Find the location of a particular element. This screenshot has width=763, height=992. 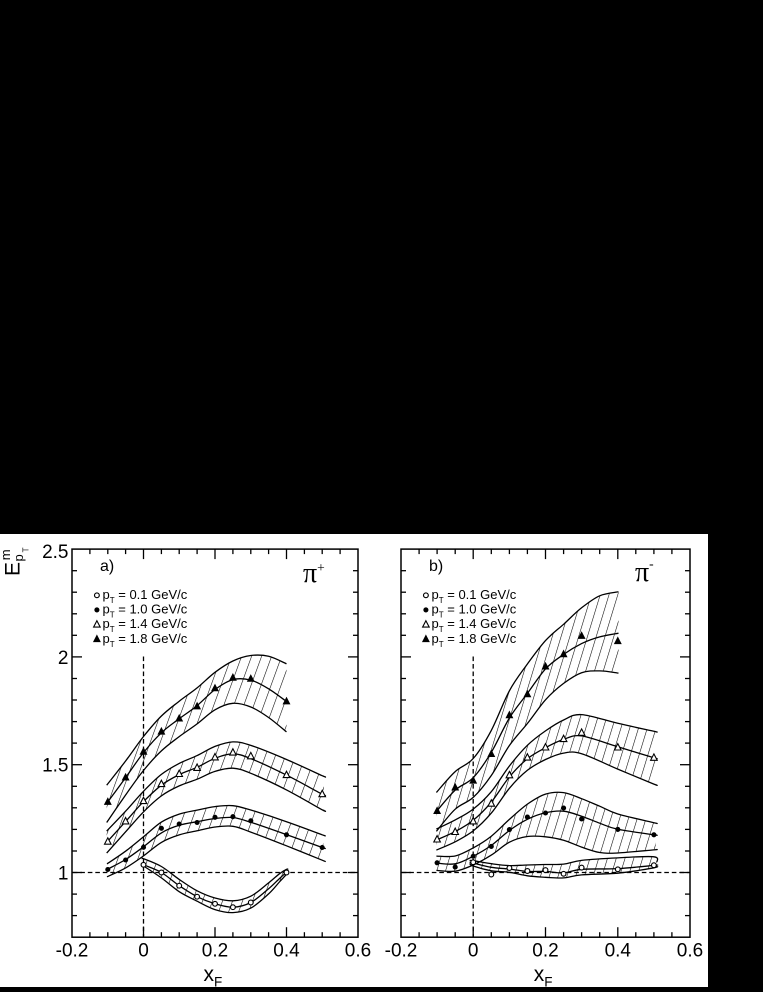

svg-text: 2 is located at coordinates (63, 658).